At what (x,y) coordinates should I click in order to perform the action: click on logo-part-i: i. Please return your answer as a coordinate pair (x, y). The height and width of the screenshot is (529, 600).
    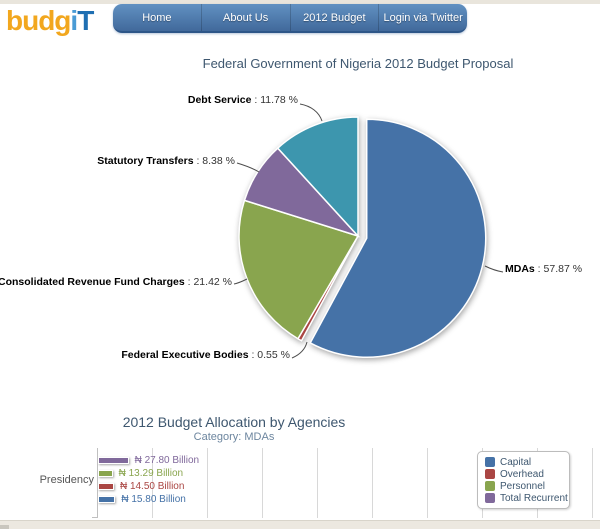
    Looking at the image, I should click on (74, 20).